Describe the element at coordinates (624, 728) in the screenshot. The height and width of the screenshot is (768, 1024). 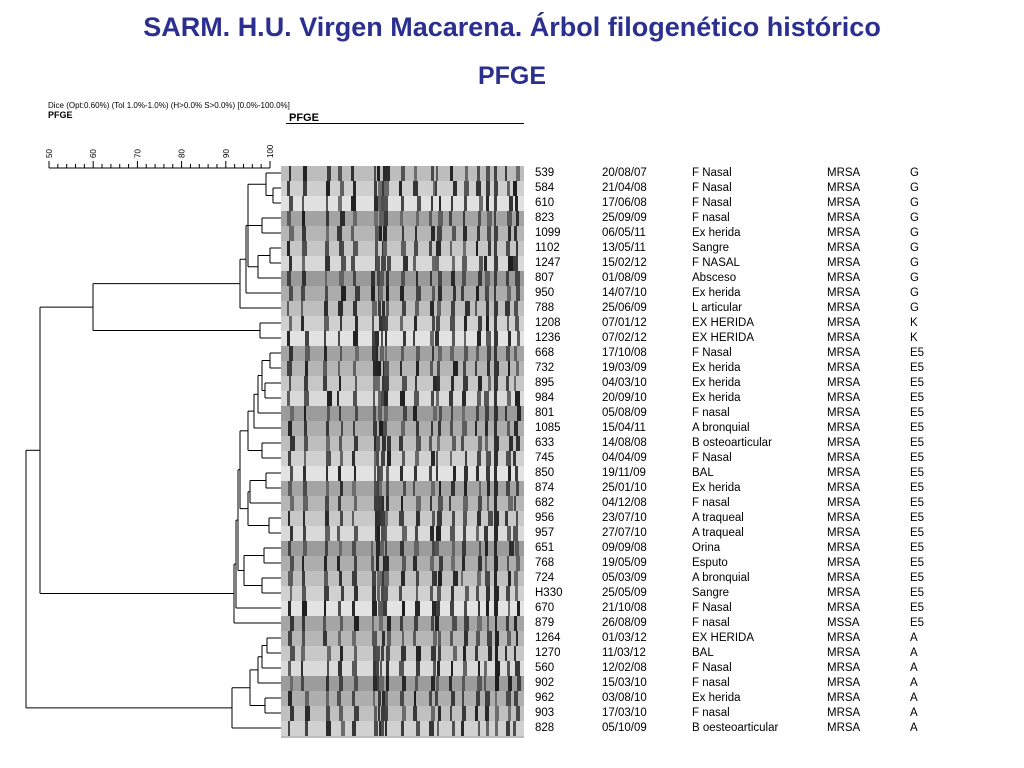
I see `isolate-date: 05/10/09` at that location.